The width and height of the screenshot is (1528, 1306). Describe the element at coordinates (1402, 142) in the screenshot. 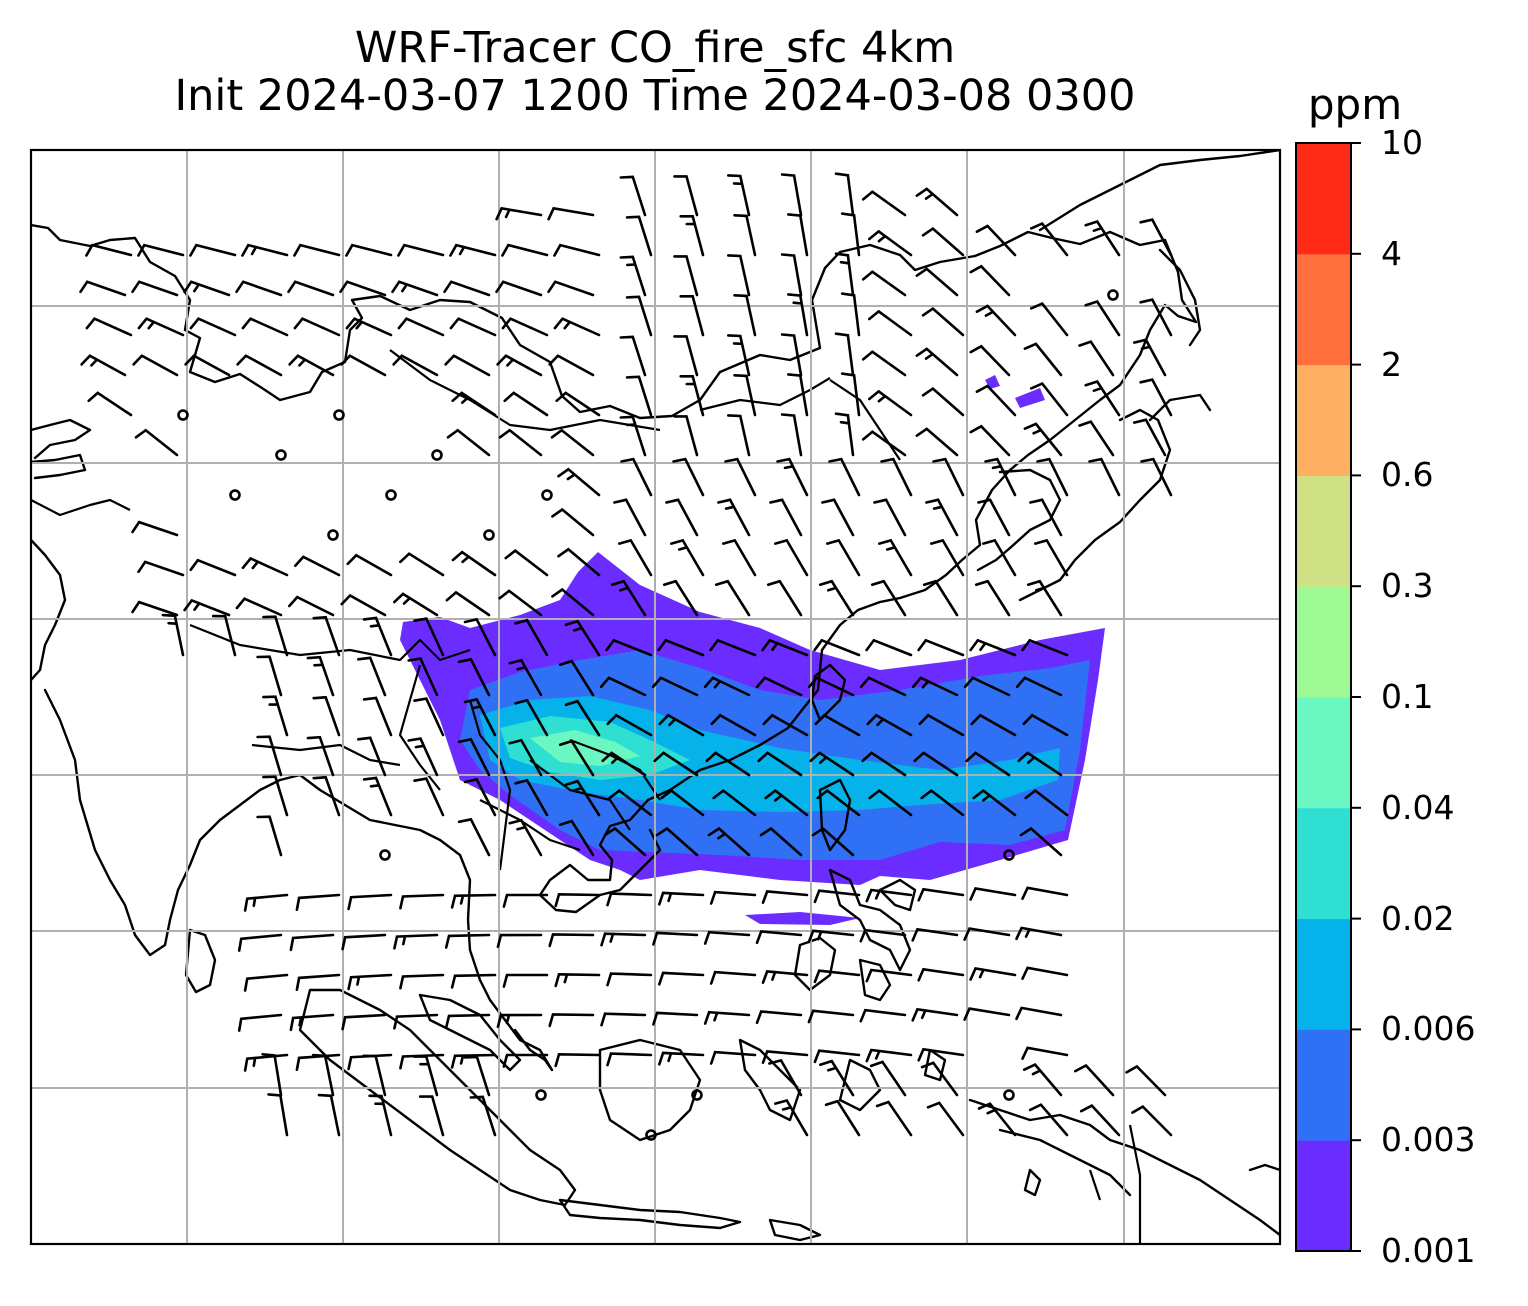

I see `colorbar-tick-label: 10` at that location.